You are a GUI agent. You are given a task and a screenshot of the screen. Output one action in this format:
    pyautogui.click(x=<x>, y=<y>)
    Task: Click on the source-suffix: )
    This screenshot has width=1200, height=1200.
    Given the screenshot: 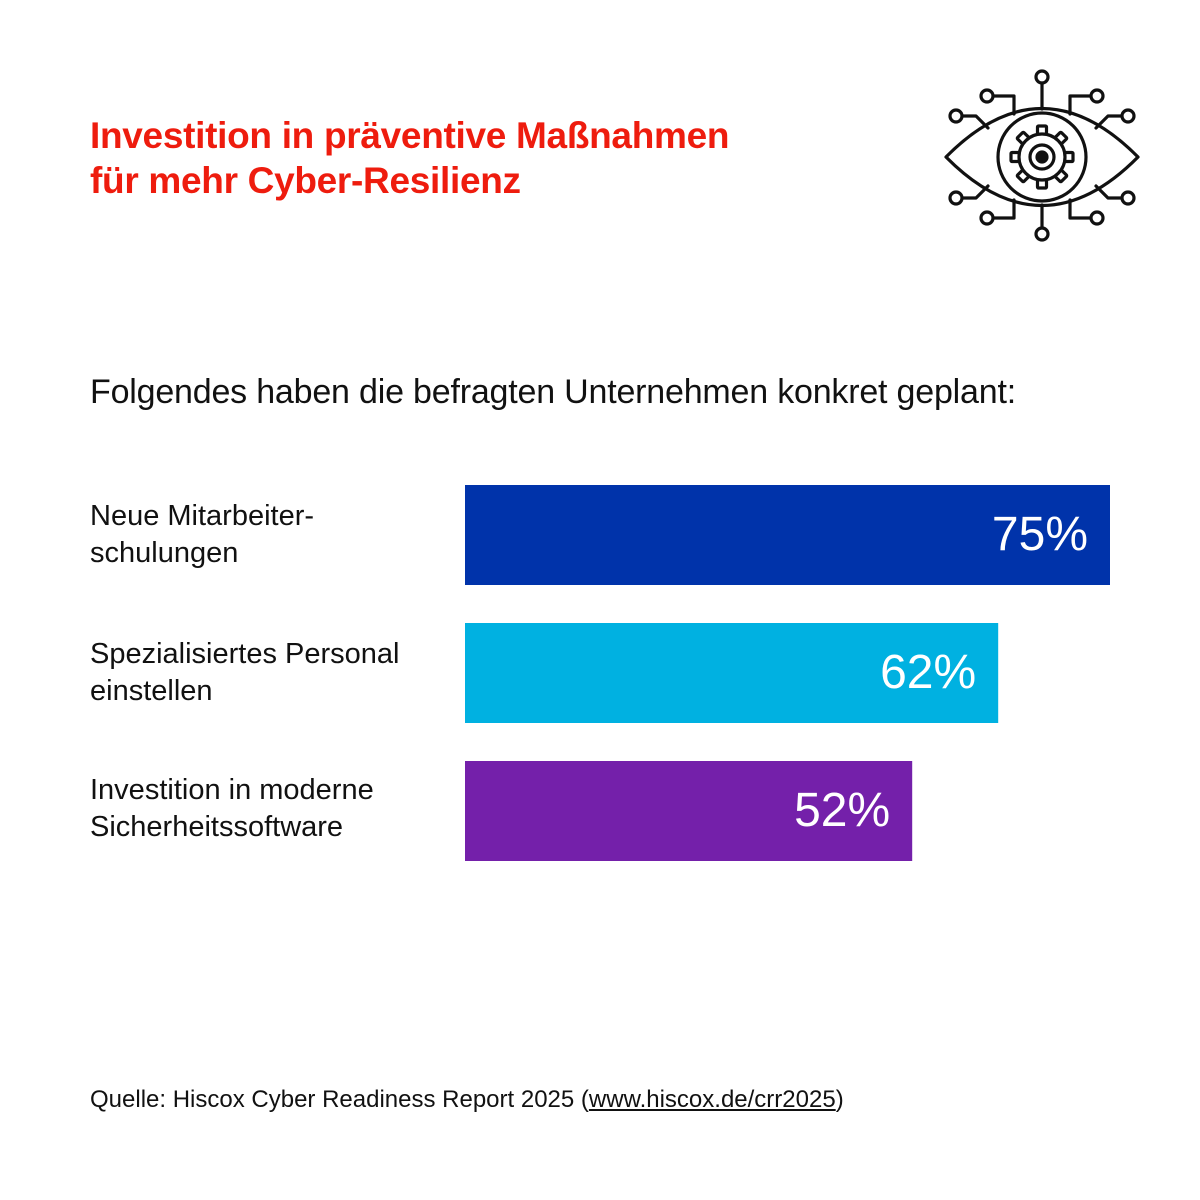 What is the action you would take?
    pyautogui.click(x=839, y=1099)
    